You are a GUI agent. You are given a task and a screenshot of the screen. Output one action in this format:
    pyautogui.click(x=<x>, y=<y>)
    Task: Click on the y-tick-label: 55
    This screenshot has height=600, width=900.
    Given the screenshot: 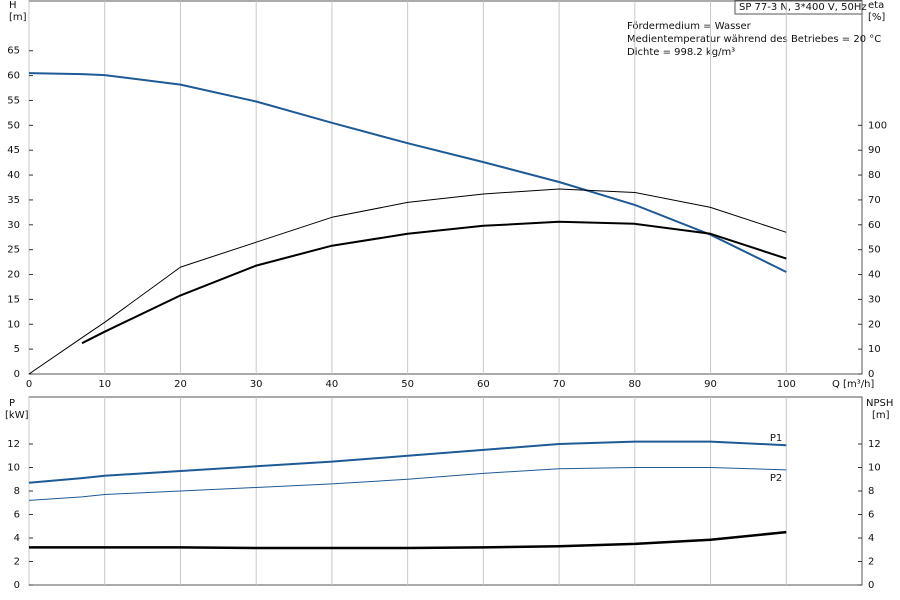 What is the action you would take?
    pyautogui.click(x=13, y=100)
    